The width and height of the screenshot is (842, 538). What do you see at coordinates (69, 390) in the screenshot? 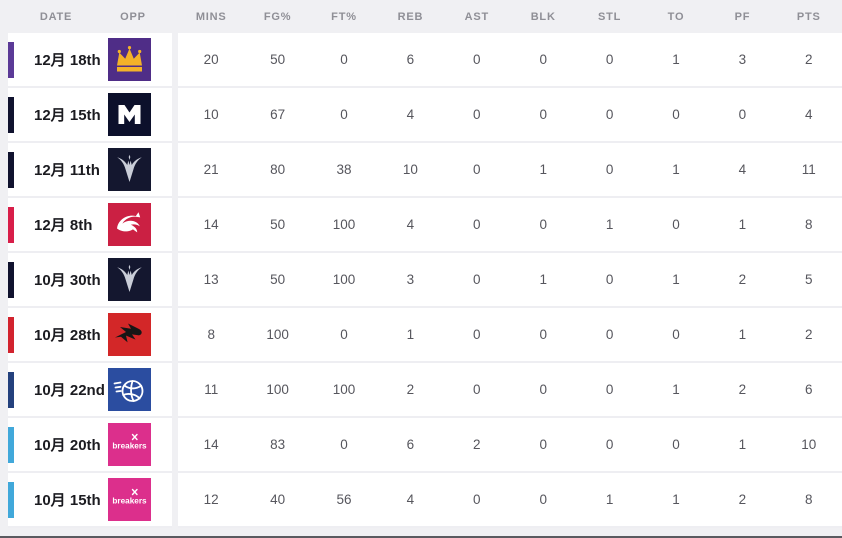
I see `game-date: 10月 22nd` at bounding box center [69, 390].